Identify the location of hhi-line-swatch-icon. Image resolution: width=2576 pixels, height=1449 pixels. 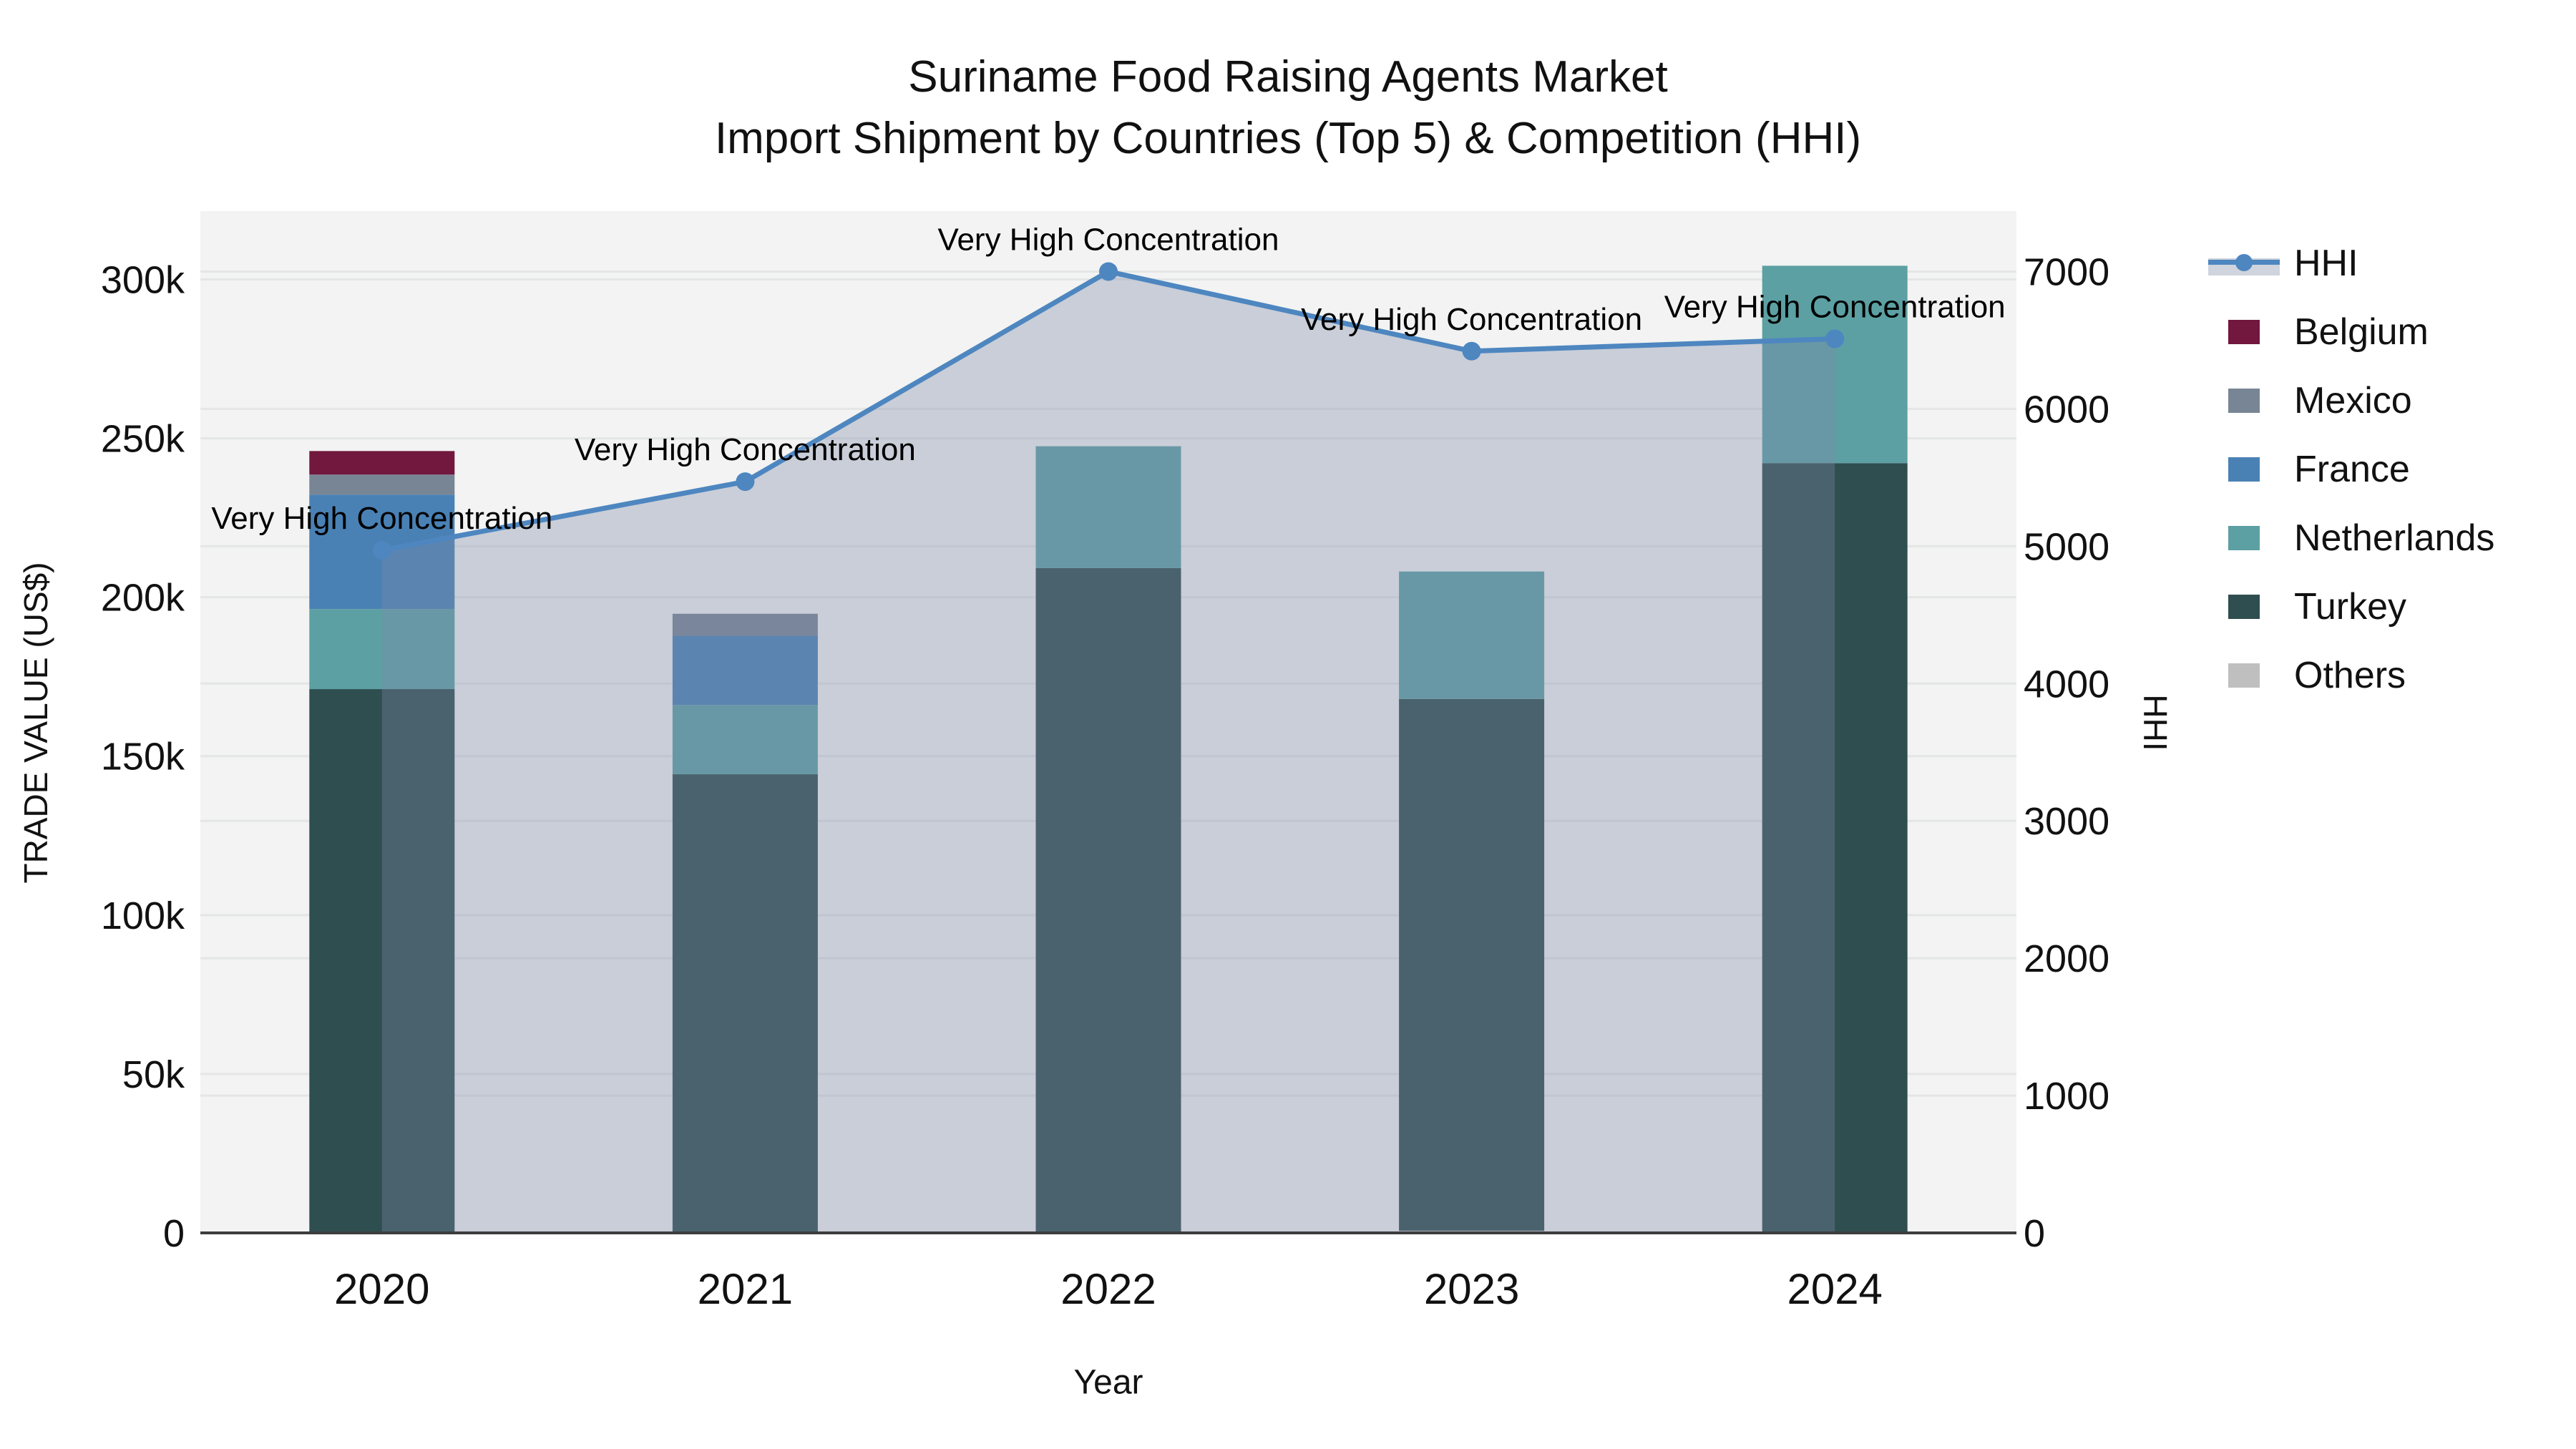
(2244, 263).